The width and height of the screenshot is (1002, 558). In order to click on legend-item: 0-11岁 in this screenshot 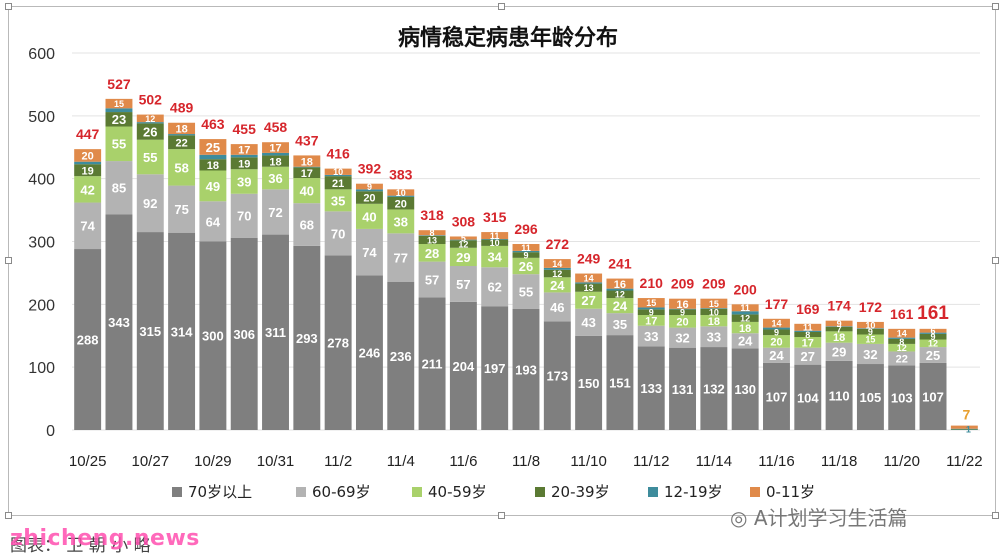, I will do `click(782, 492)`.